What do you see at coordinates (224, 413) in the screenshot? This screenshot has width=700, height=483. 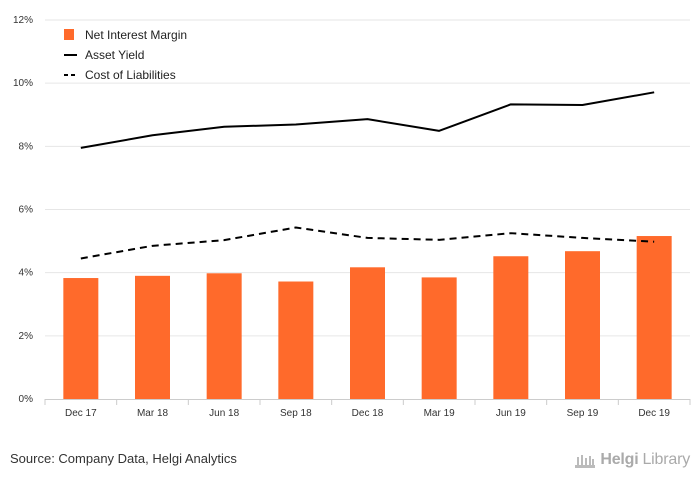 I see `x-tick-label: Jun 18` at bounding box center [224, 413].